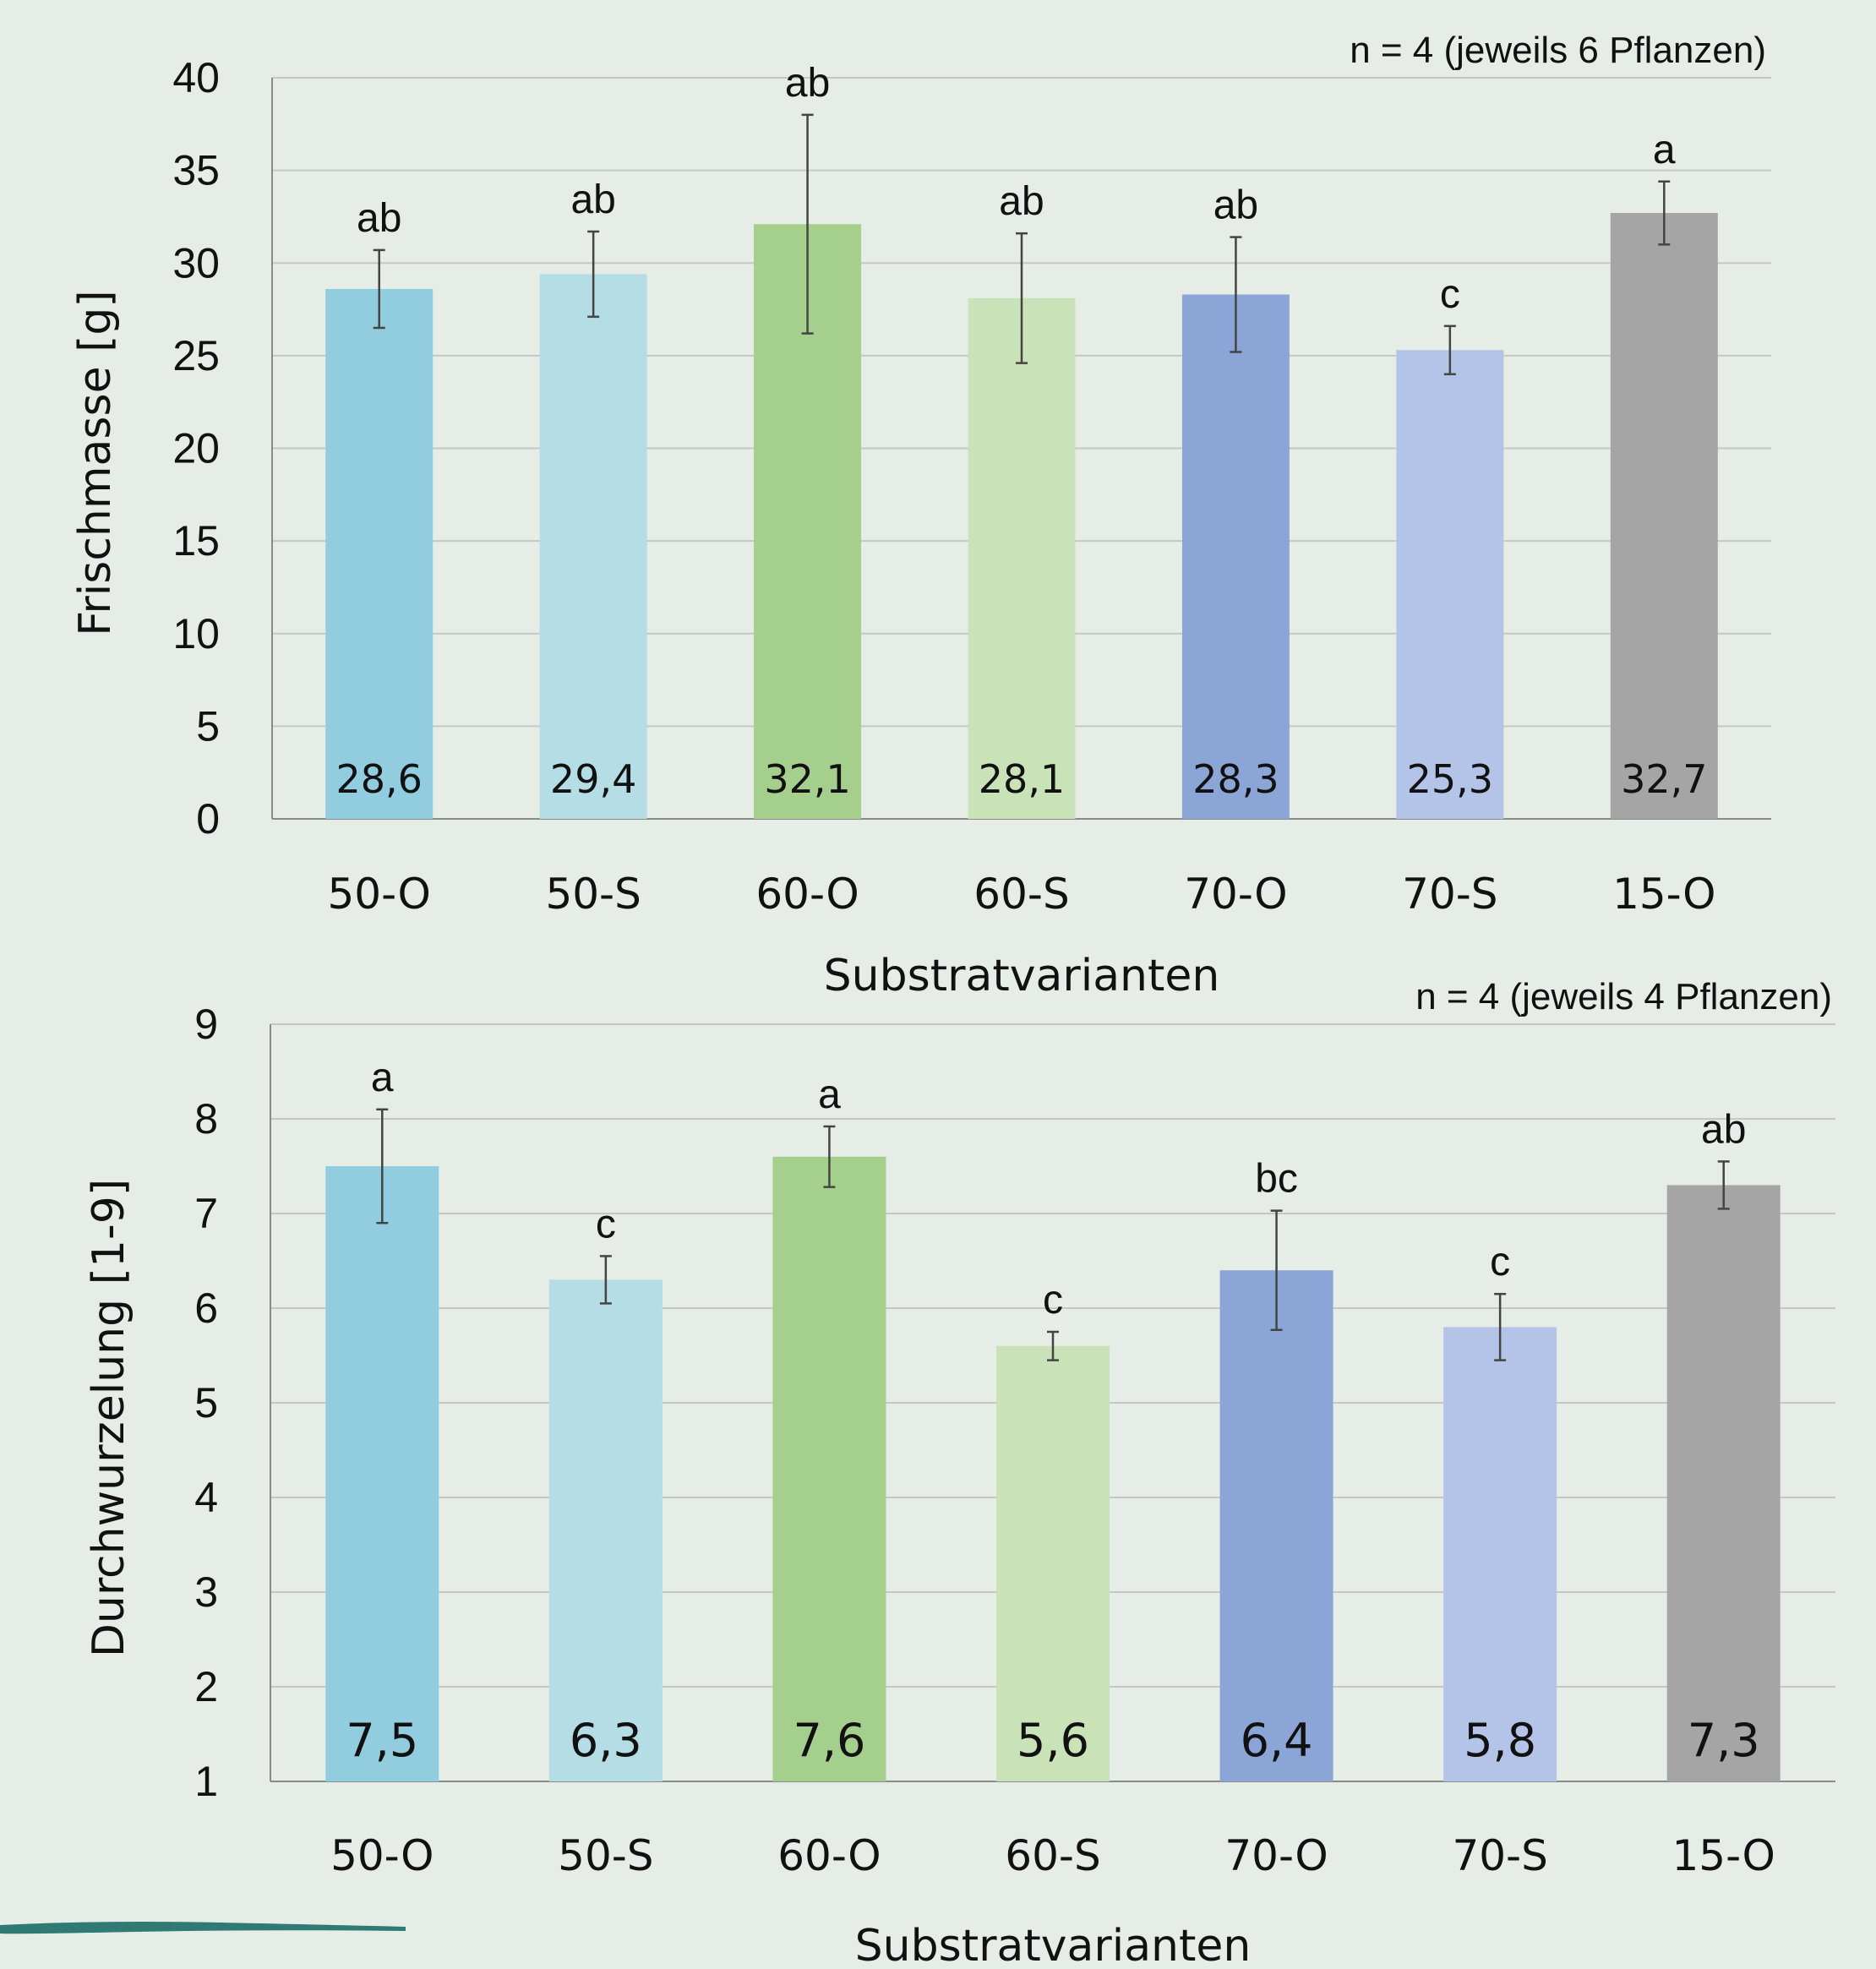 This screenshot has width=1876, height=1969. What do you see at coordinates (1623, 996) in the screenshot?
I see `sample-size-note: n = 4 (jeweils 4 Pflanzen)` at bounding box center [1623, 996].